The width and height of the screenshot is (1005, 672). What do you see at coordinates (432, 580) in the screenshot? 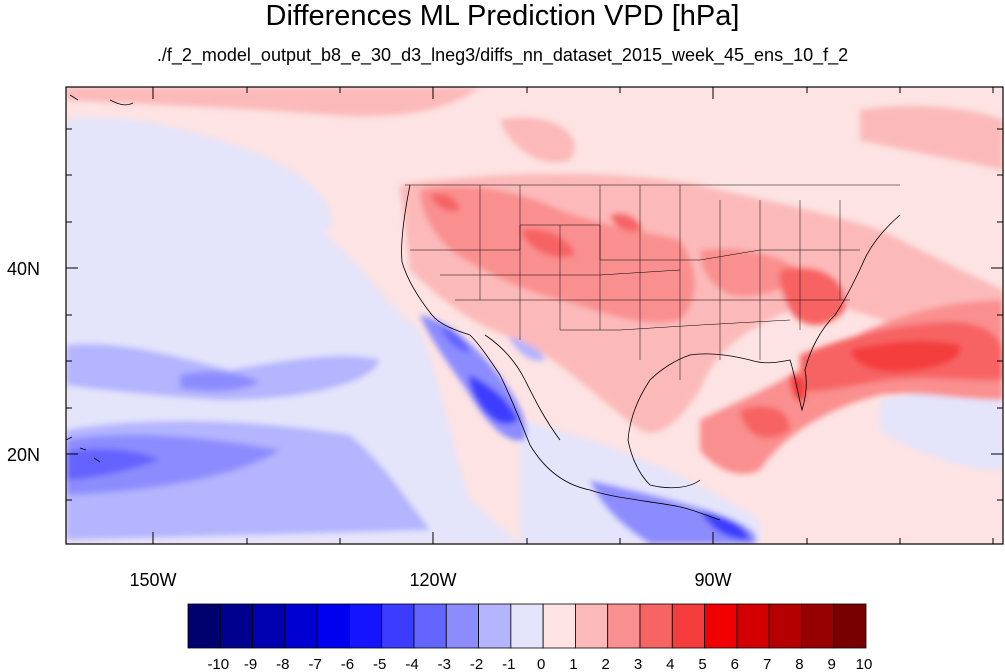
I see `lon-label-120w: 120W` at bounding box center [432, 580].